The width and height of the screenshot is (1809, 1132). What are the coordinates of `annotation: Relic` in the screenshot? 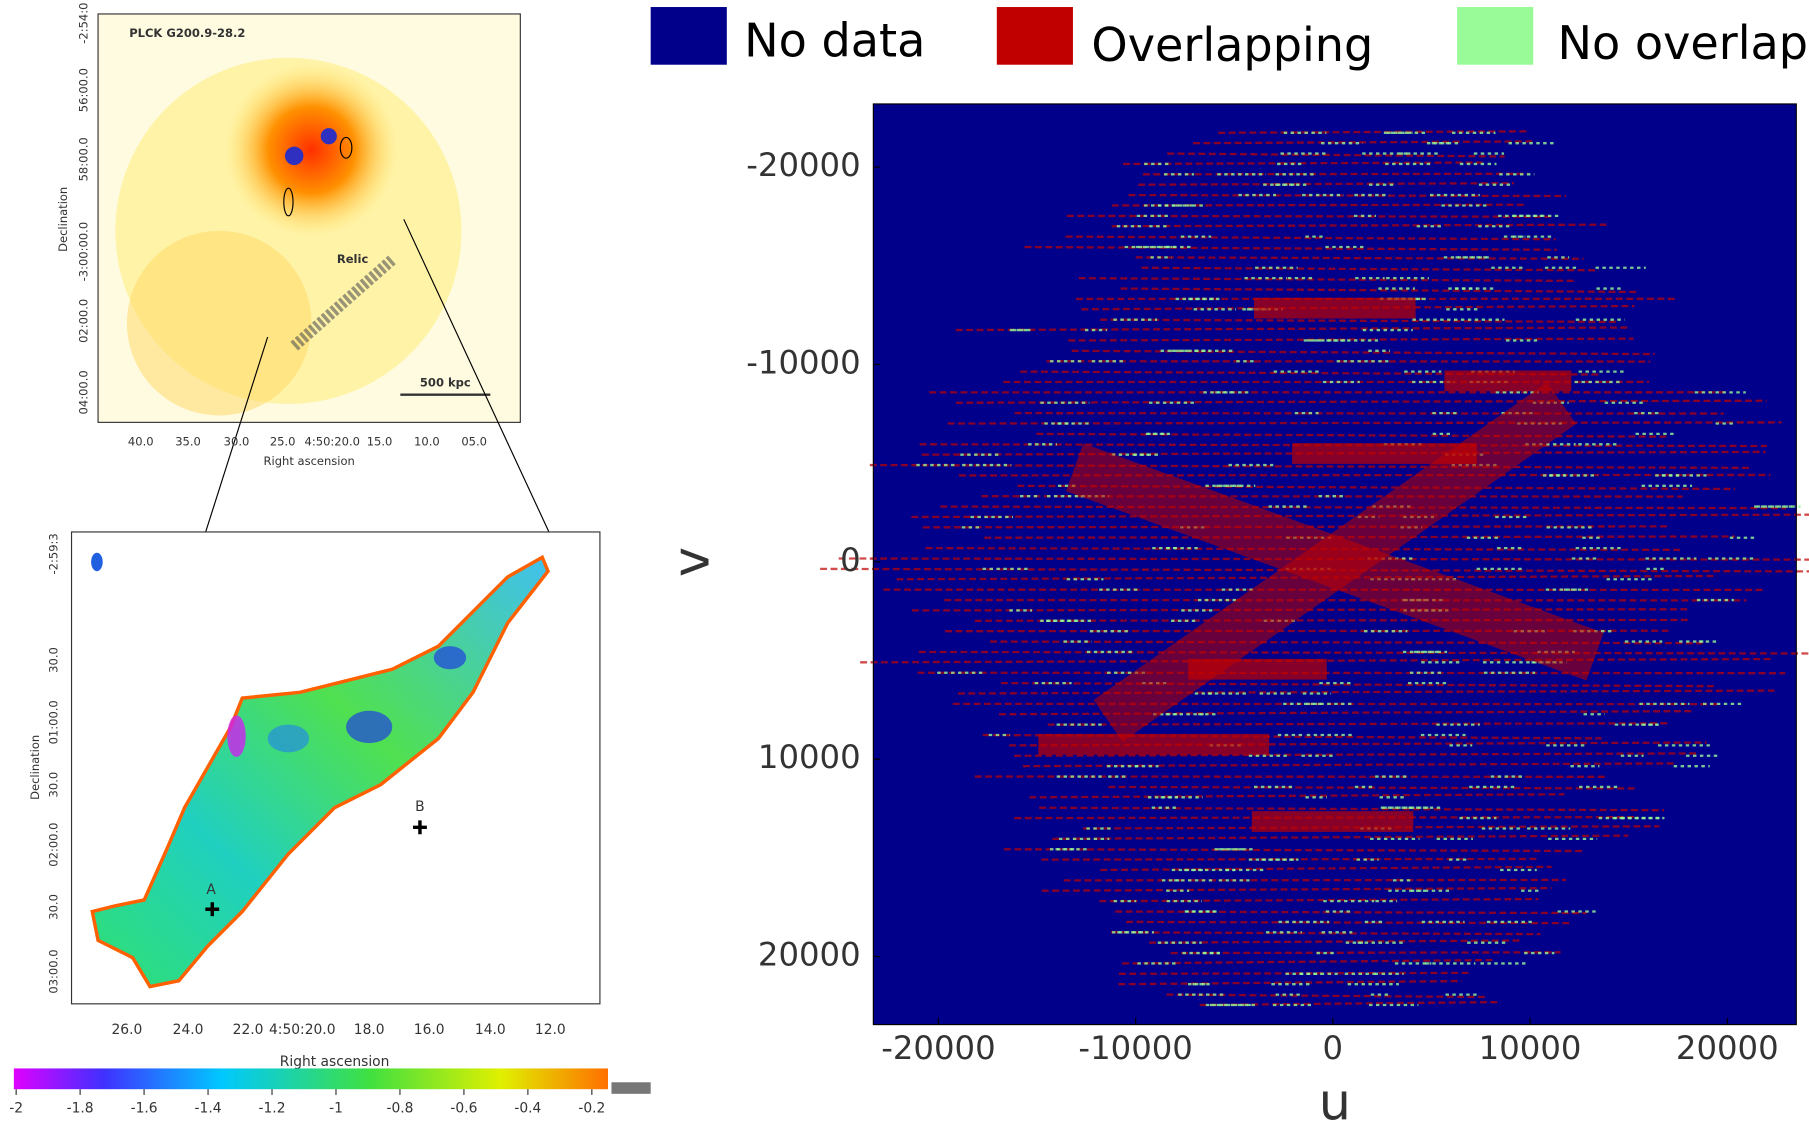 It's located at (353, 259).